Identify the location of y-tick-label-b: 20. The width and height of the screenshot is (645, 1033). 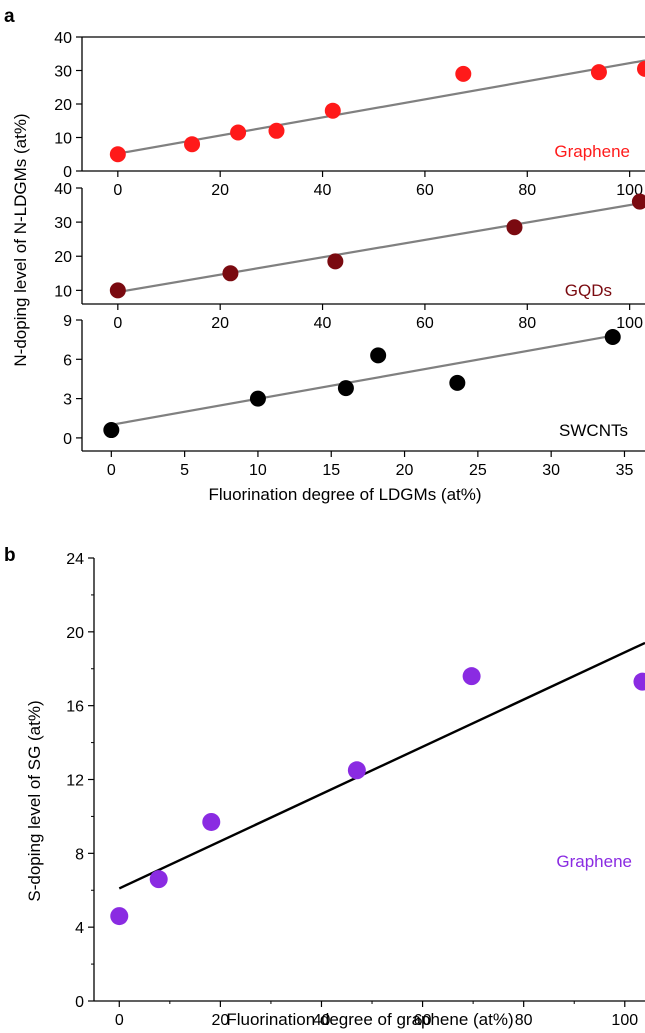
(75, 633).